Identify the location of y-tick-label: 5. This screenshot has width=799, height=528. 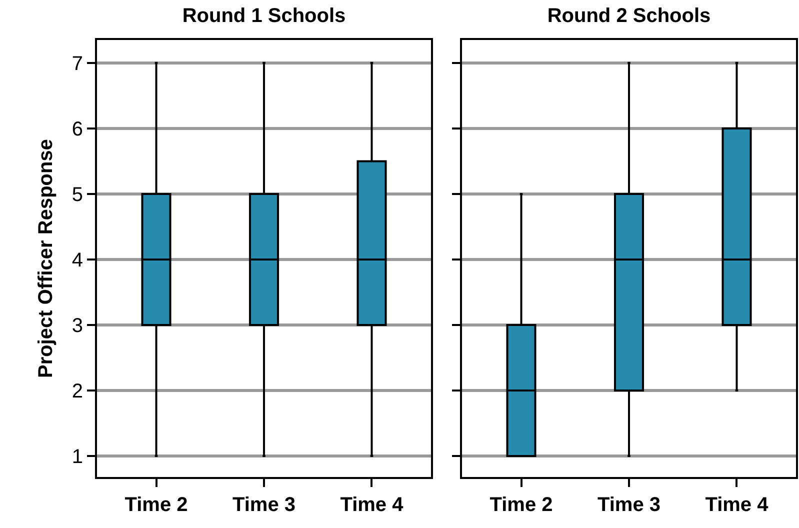
(77, 195).